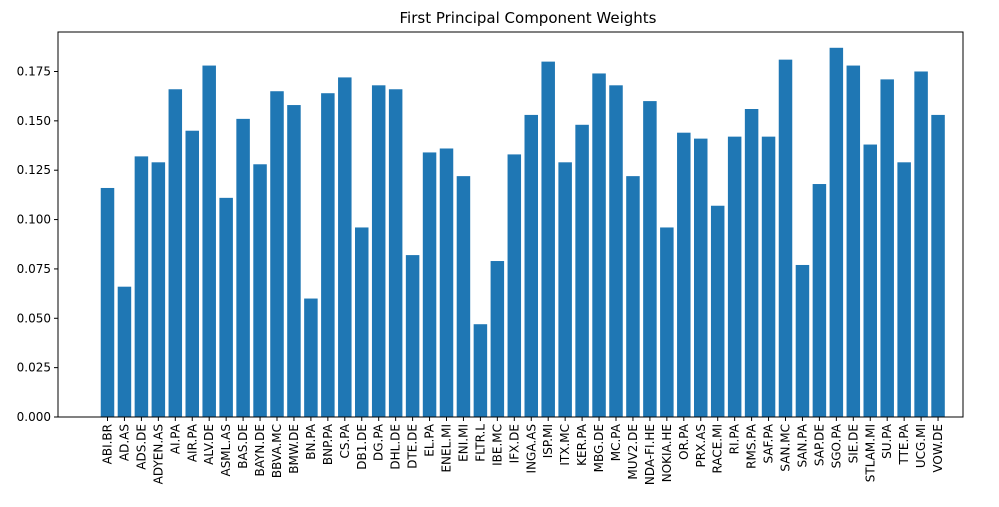 The height and width of the screenshot is (507, 999). Describe the element at coordinates (497, 339) in the screenshot. I see `bar-IBE.MC` at that location.